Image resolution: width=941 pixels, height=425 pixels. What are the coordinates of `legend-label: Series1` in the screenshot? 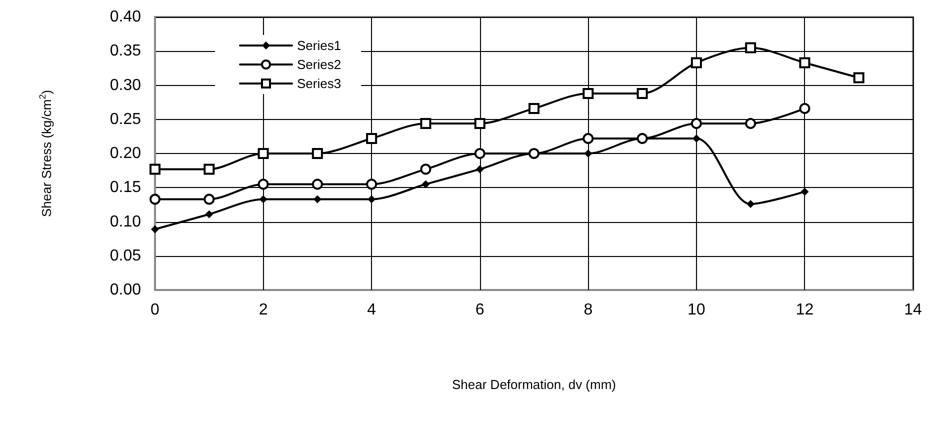 It's located at (319, 45).